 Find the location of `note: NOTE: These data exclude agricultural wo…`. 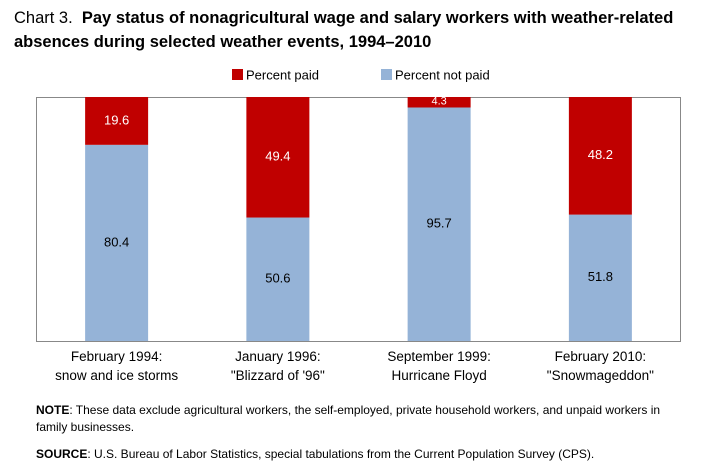

note: NOTE: These data exclude agricultural wo… is located at coordinates (361, 419).